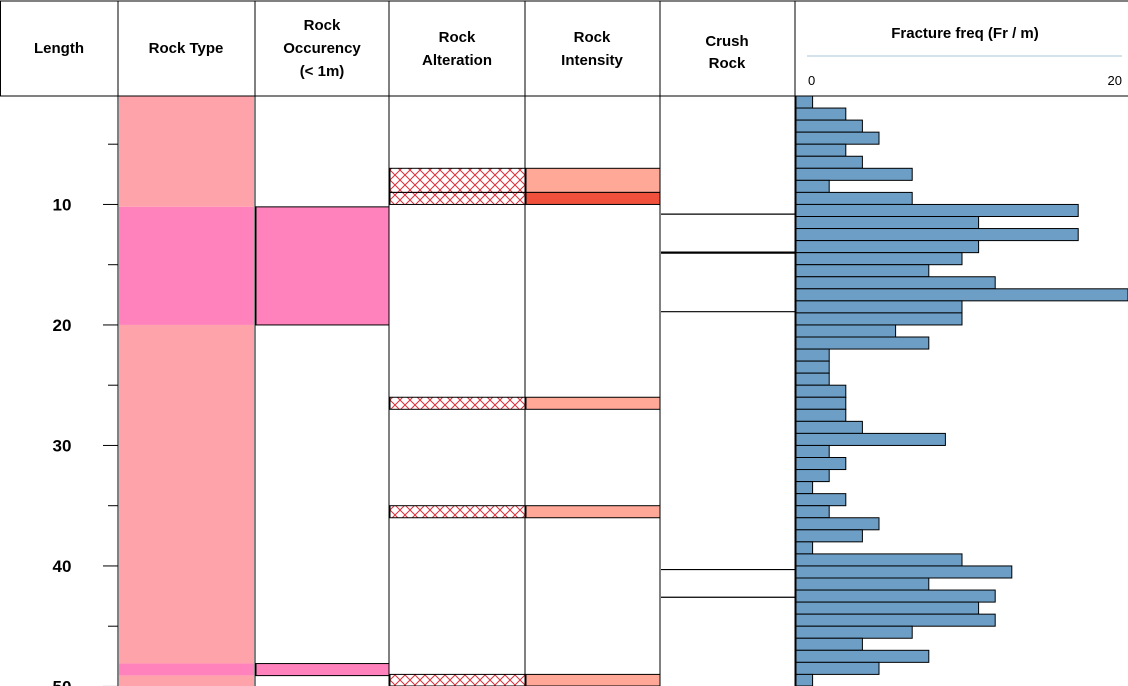 The height and width of the screenshot is (686, 1128). What do you see at coordinates (59, 48) in the screenshot?
I see `header-length: Length` at bounding box center [59, 48].